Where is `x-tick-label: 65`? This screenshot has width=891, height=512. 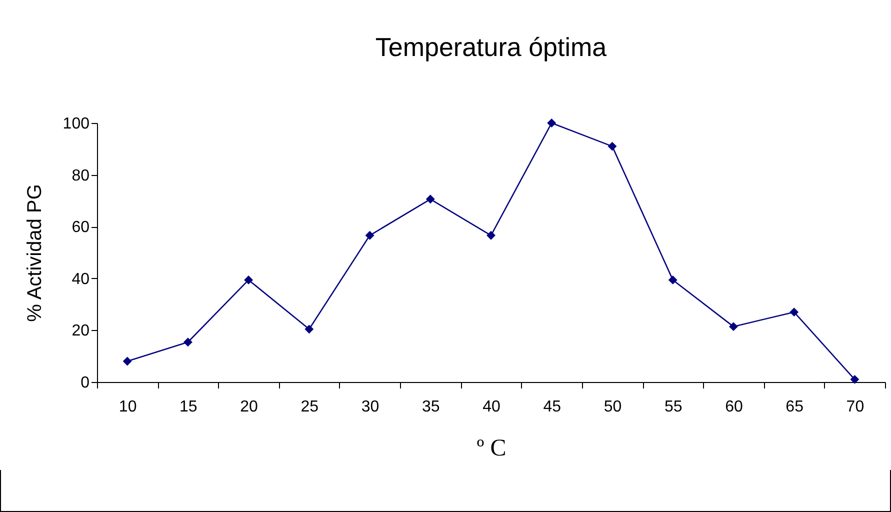
x-tick-label: 65 is located at coordinates (795, 407).